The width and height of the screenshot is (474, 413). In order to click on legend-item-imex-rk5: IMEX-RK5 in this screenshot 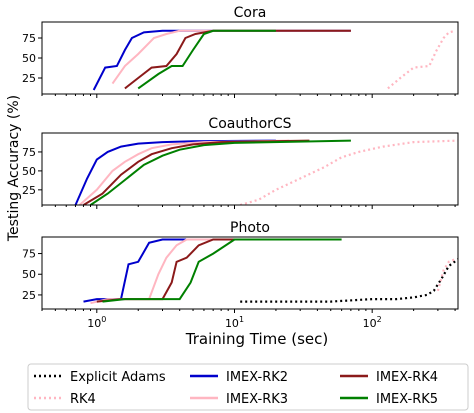, I will do `click(389, 399)`.